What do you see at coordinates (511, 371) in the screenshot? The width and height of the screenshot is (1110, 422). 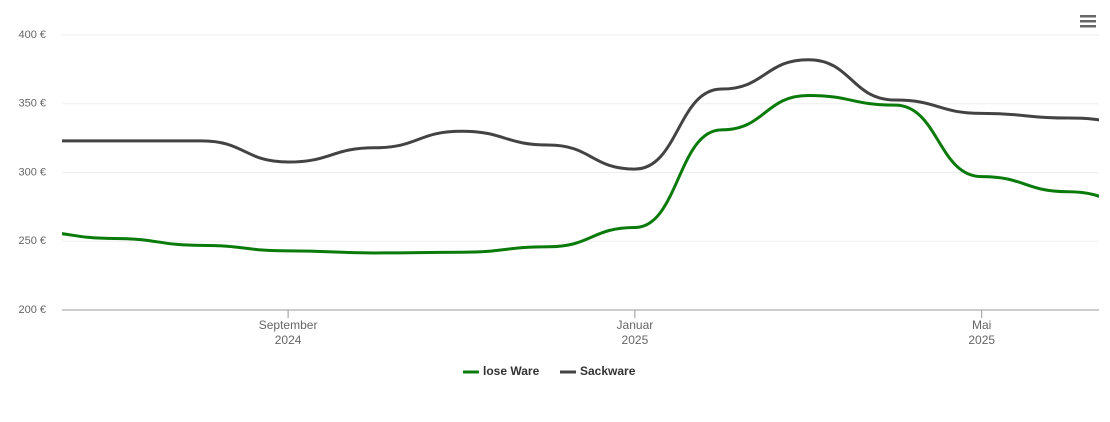 I see `legend-text: lose Ware` at bounding box center [511, 371].